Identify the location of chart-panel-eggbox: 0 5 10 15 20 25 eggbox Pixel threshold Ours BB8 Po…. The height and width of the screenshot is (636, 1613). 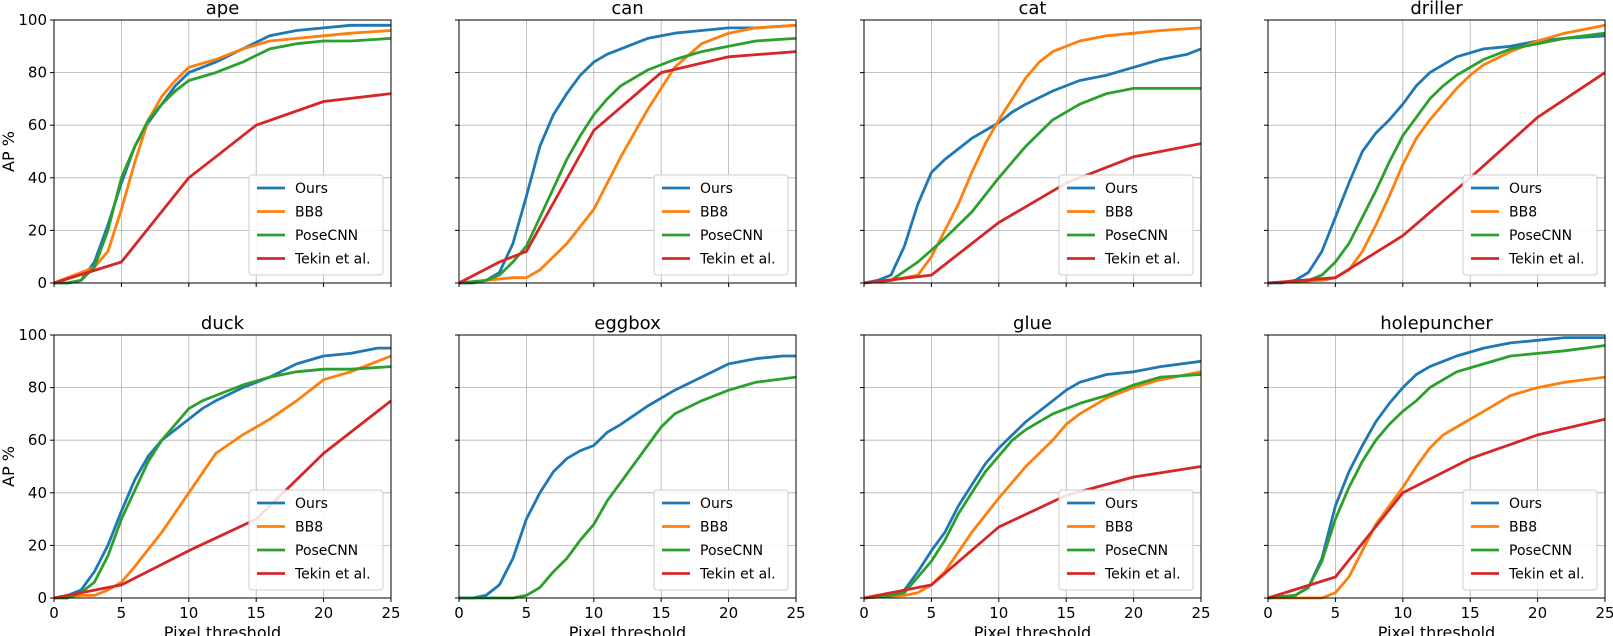
(629, 474).